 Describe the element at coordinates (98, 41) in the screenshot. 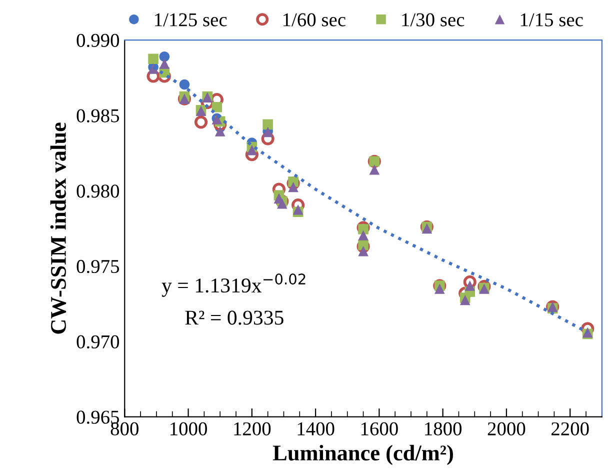

I see `y-tick-label: 0.990` at that location.